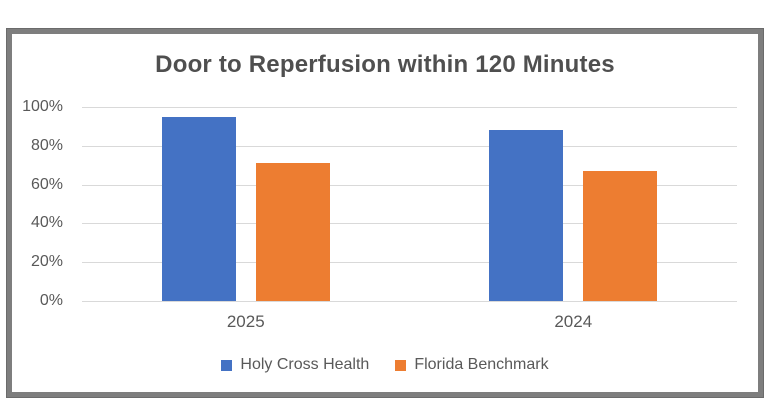 The width and height of the screenshot is (777, 414). Describe the element at coordinates (42, 106) in the screenshot. I see `y-tick-label-100: 100%` at that location.